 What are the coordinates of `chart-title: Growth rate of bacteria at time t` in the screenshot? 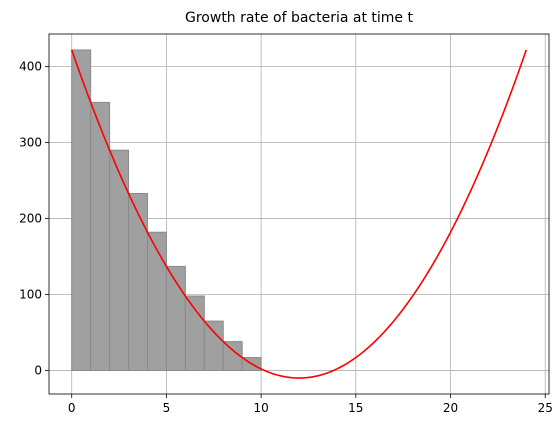 It's located at (299, 18).